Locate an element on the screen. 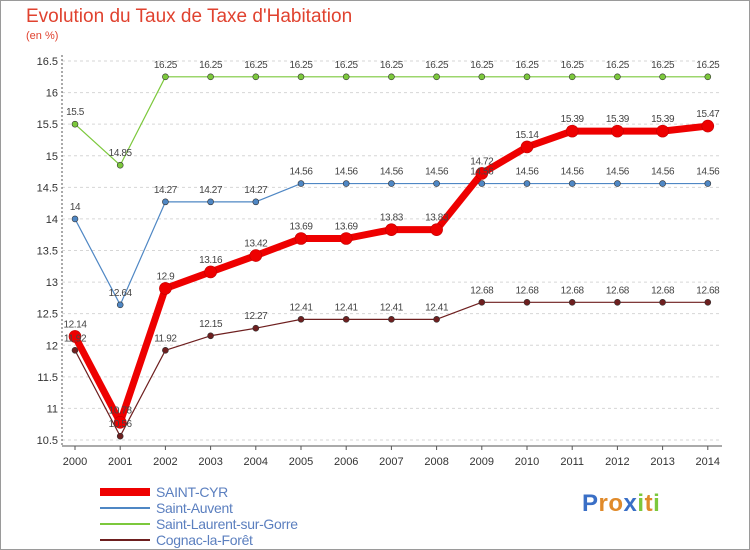 The height and width of the screenshot is (550, 750). legend-item: Saint-Auvent is located at coordinates (199, 508).